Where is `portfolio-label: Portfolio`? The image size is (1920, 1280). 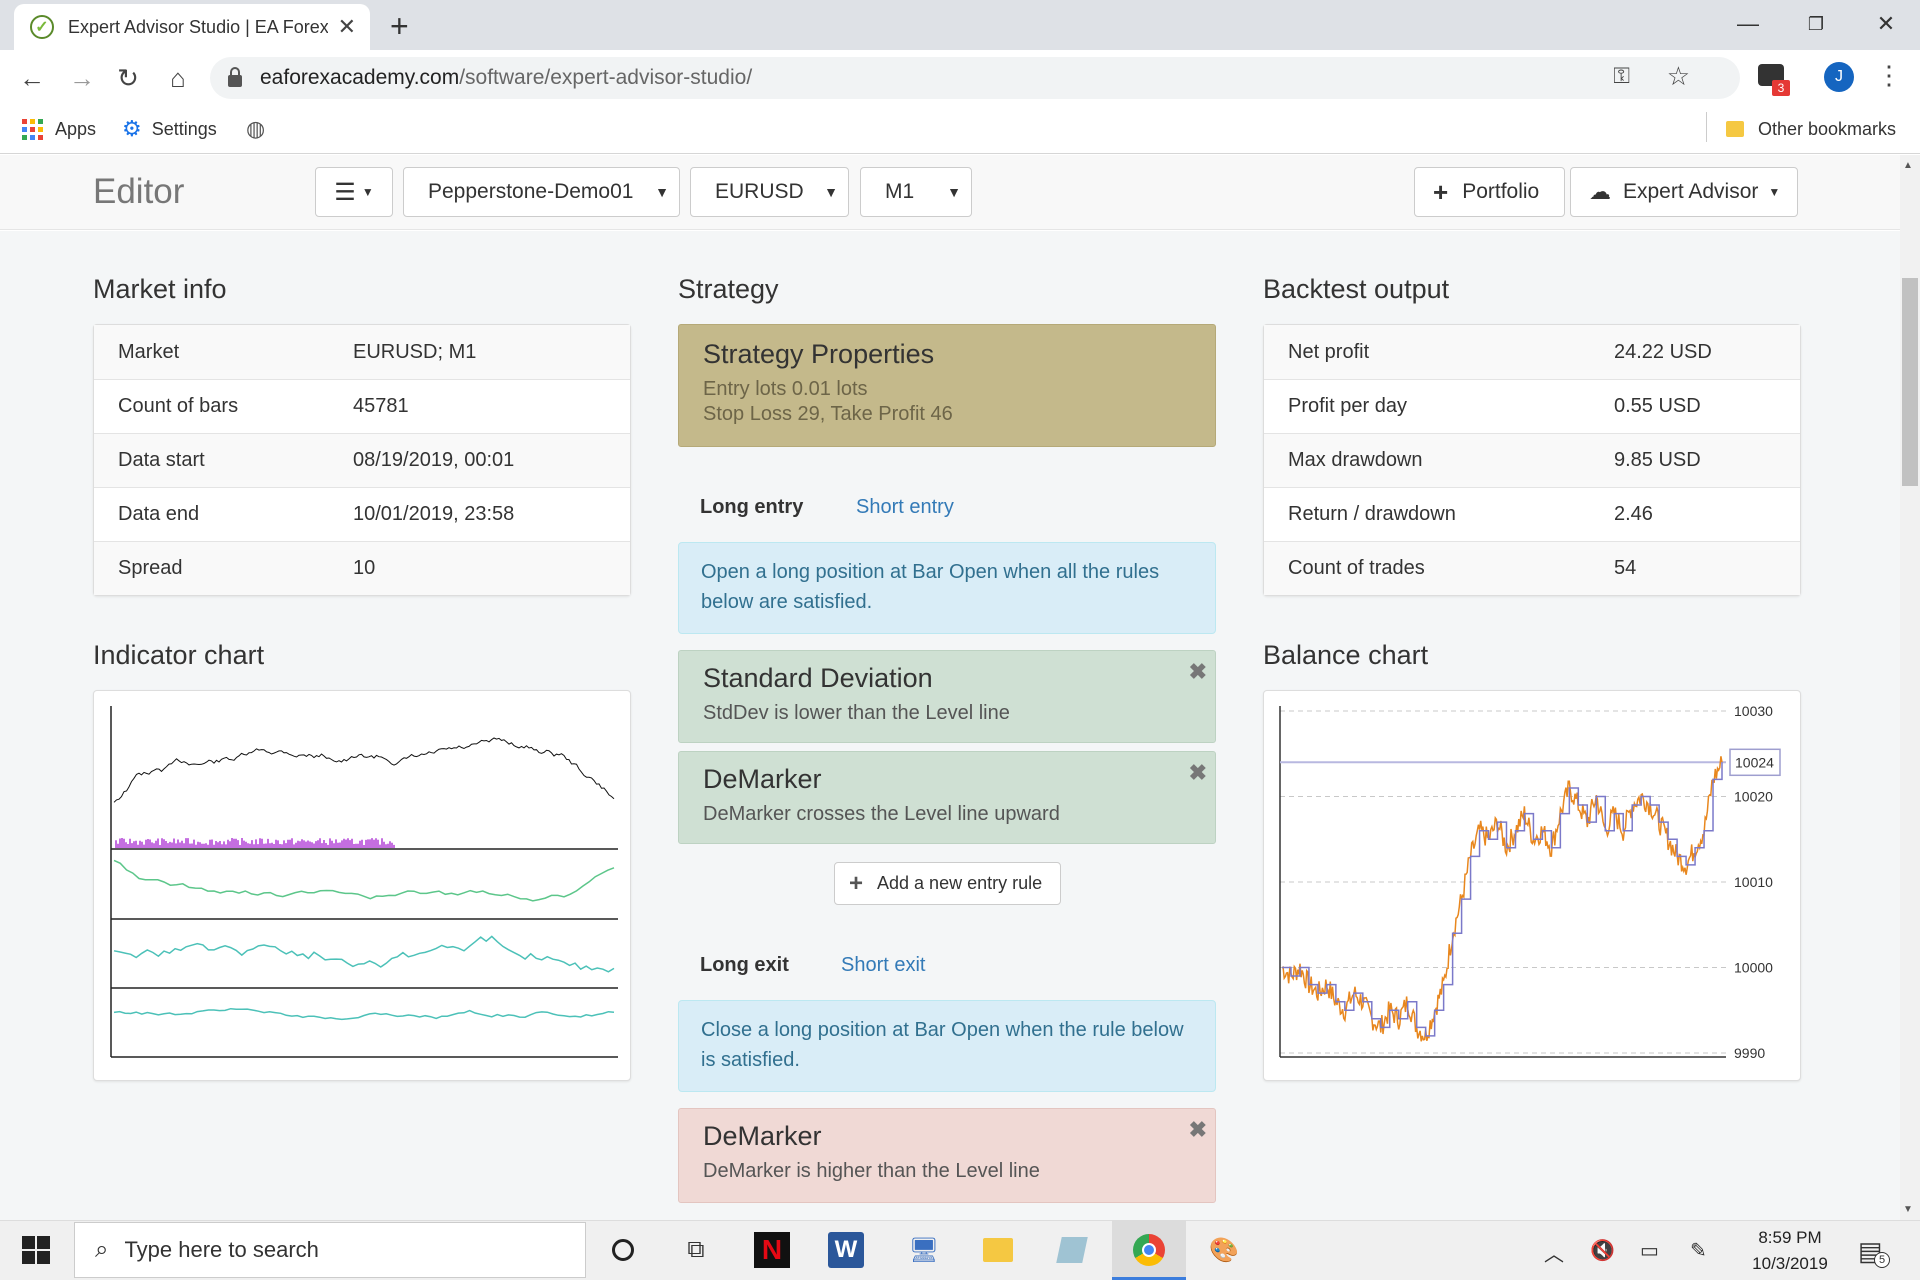 portfolio-label: Portfolio is located at coordinates (1501, 191).